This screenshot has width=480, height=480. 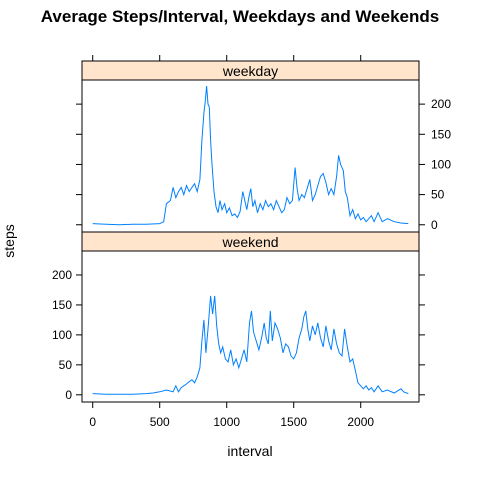 What do you see at coordinates (441, 164) in the screenshot?
I see `y-tick-label-weekday-100: 100` at bounding box center [441, 164].